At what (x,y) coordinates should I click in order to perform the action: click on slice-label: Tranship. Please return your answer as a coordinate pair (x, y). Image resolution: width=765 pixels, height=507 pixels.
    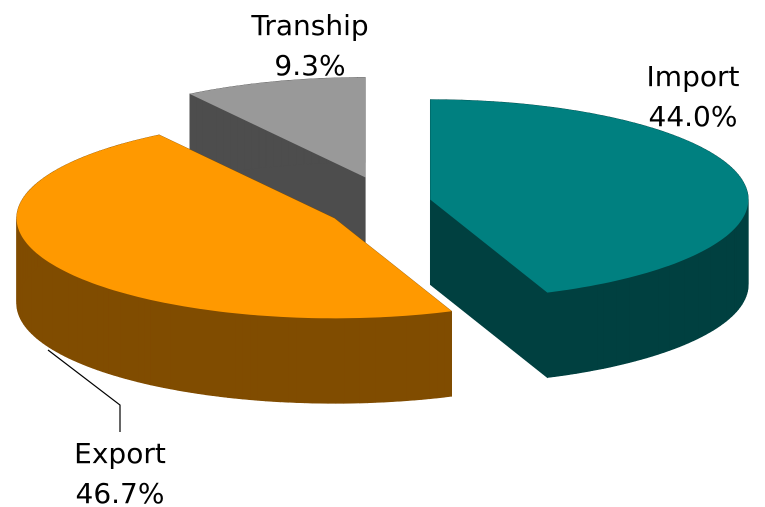
    Looking at the image, I should click on (309, 25).